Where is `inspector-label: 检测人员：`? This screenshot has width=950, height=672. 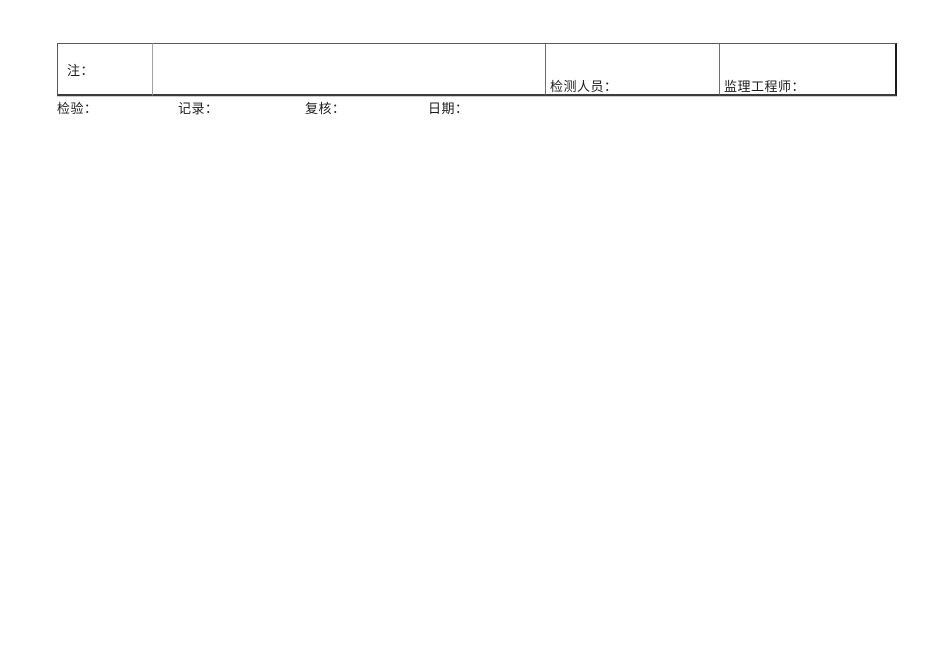 inspector-label: 检测人员： is located at coordinates (584, 86).